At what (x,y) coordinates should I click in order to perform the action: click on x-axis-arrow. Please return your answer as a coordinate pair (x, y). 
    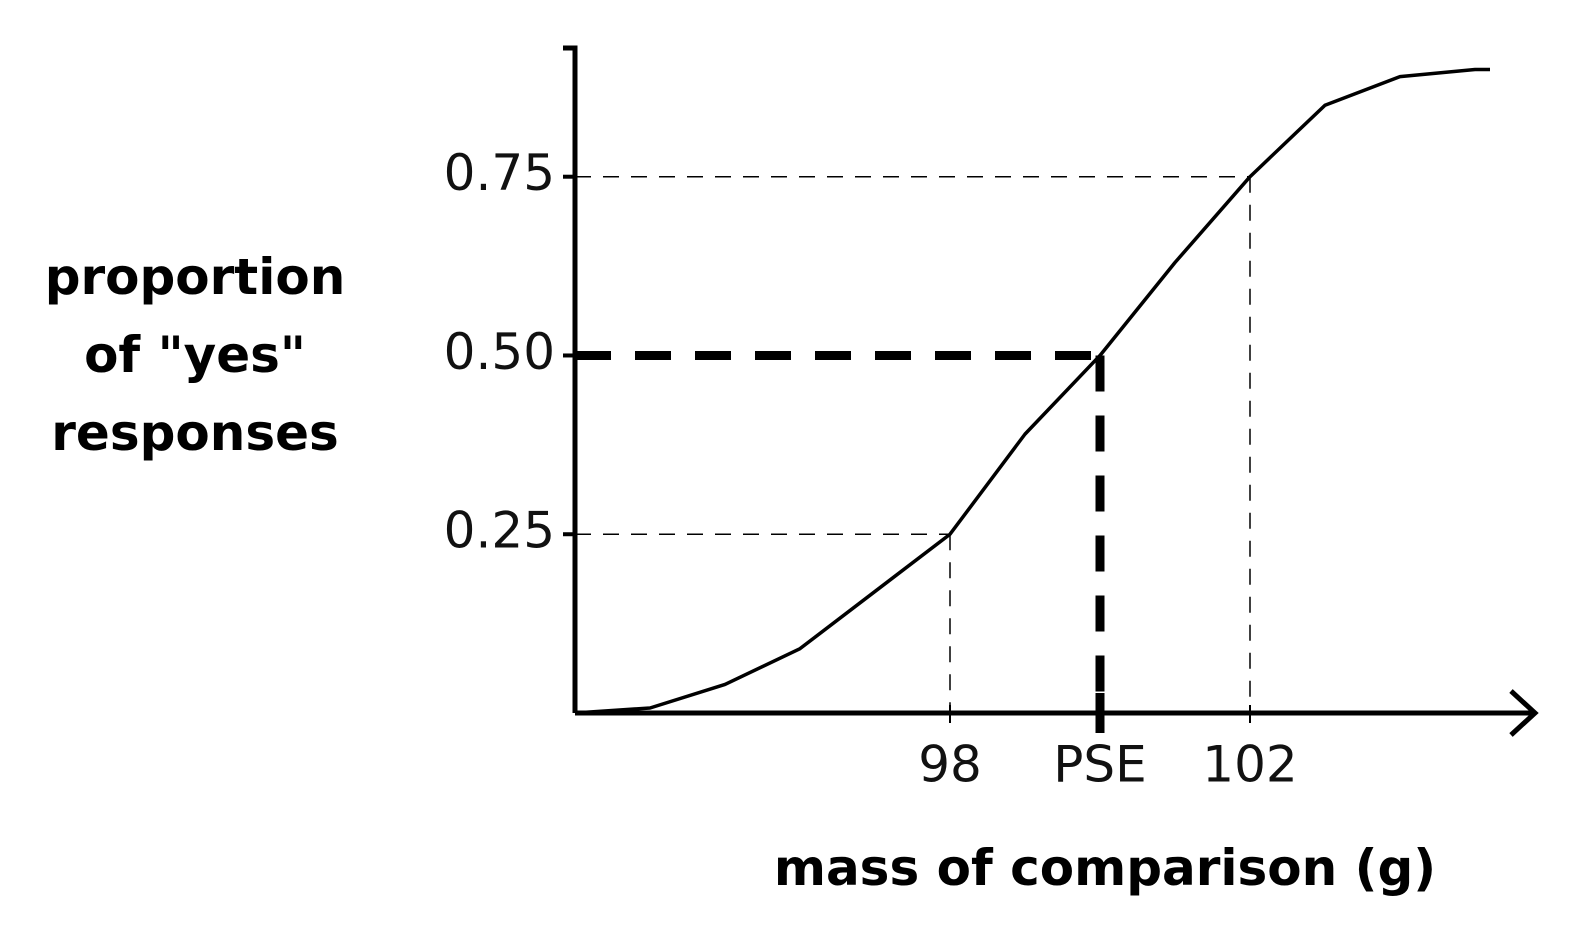
    Looking at the image, I should click on (1524, 713).